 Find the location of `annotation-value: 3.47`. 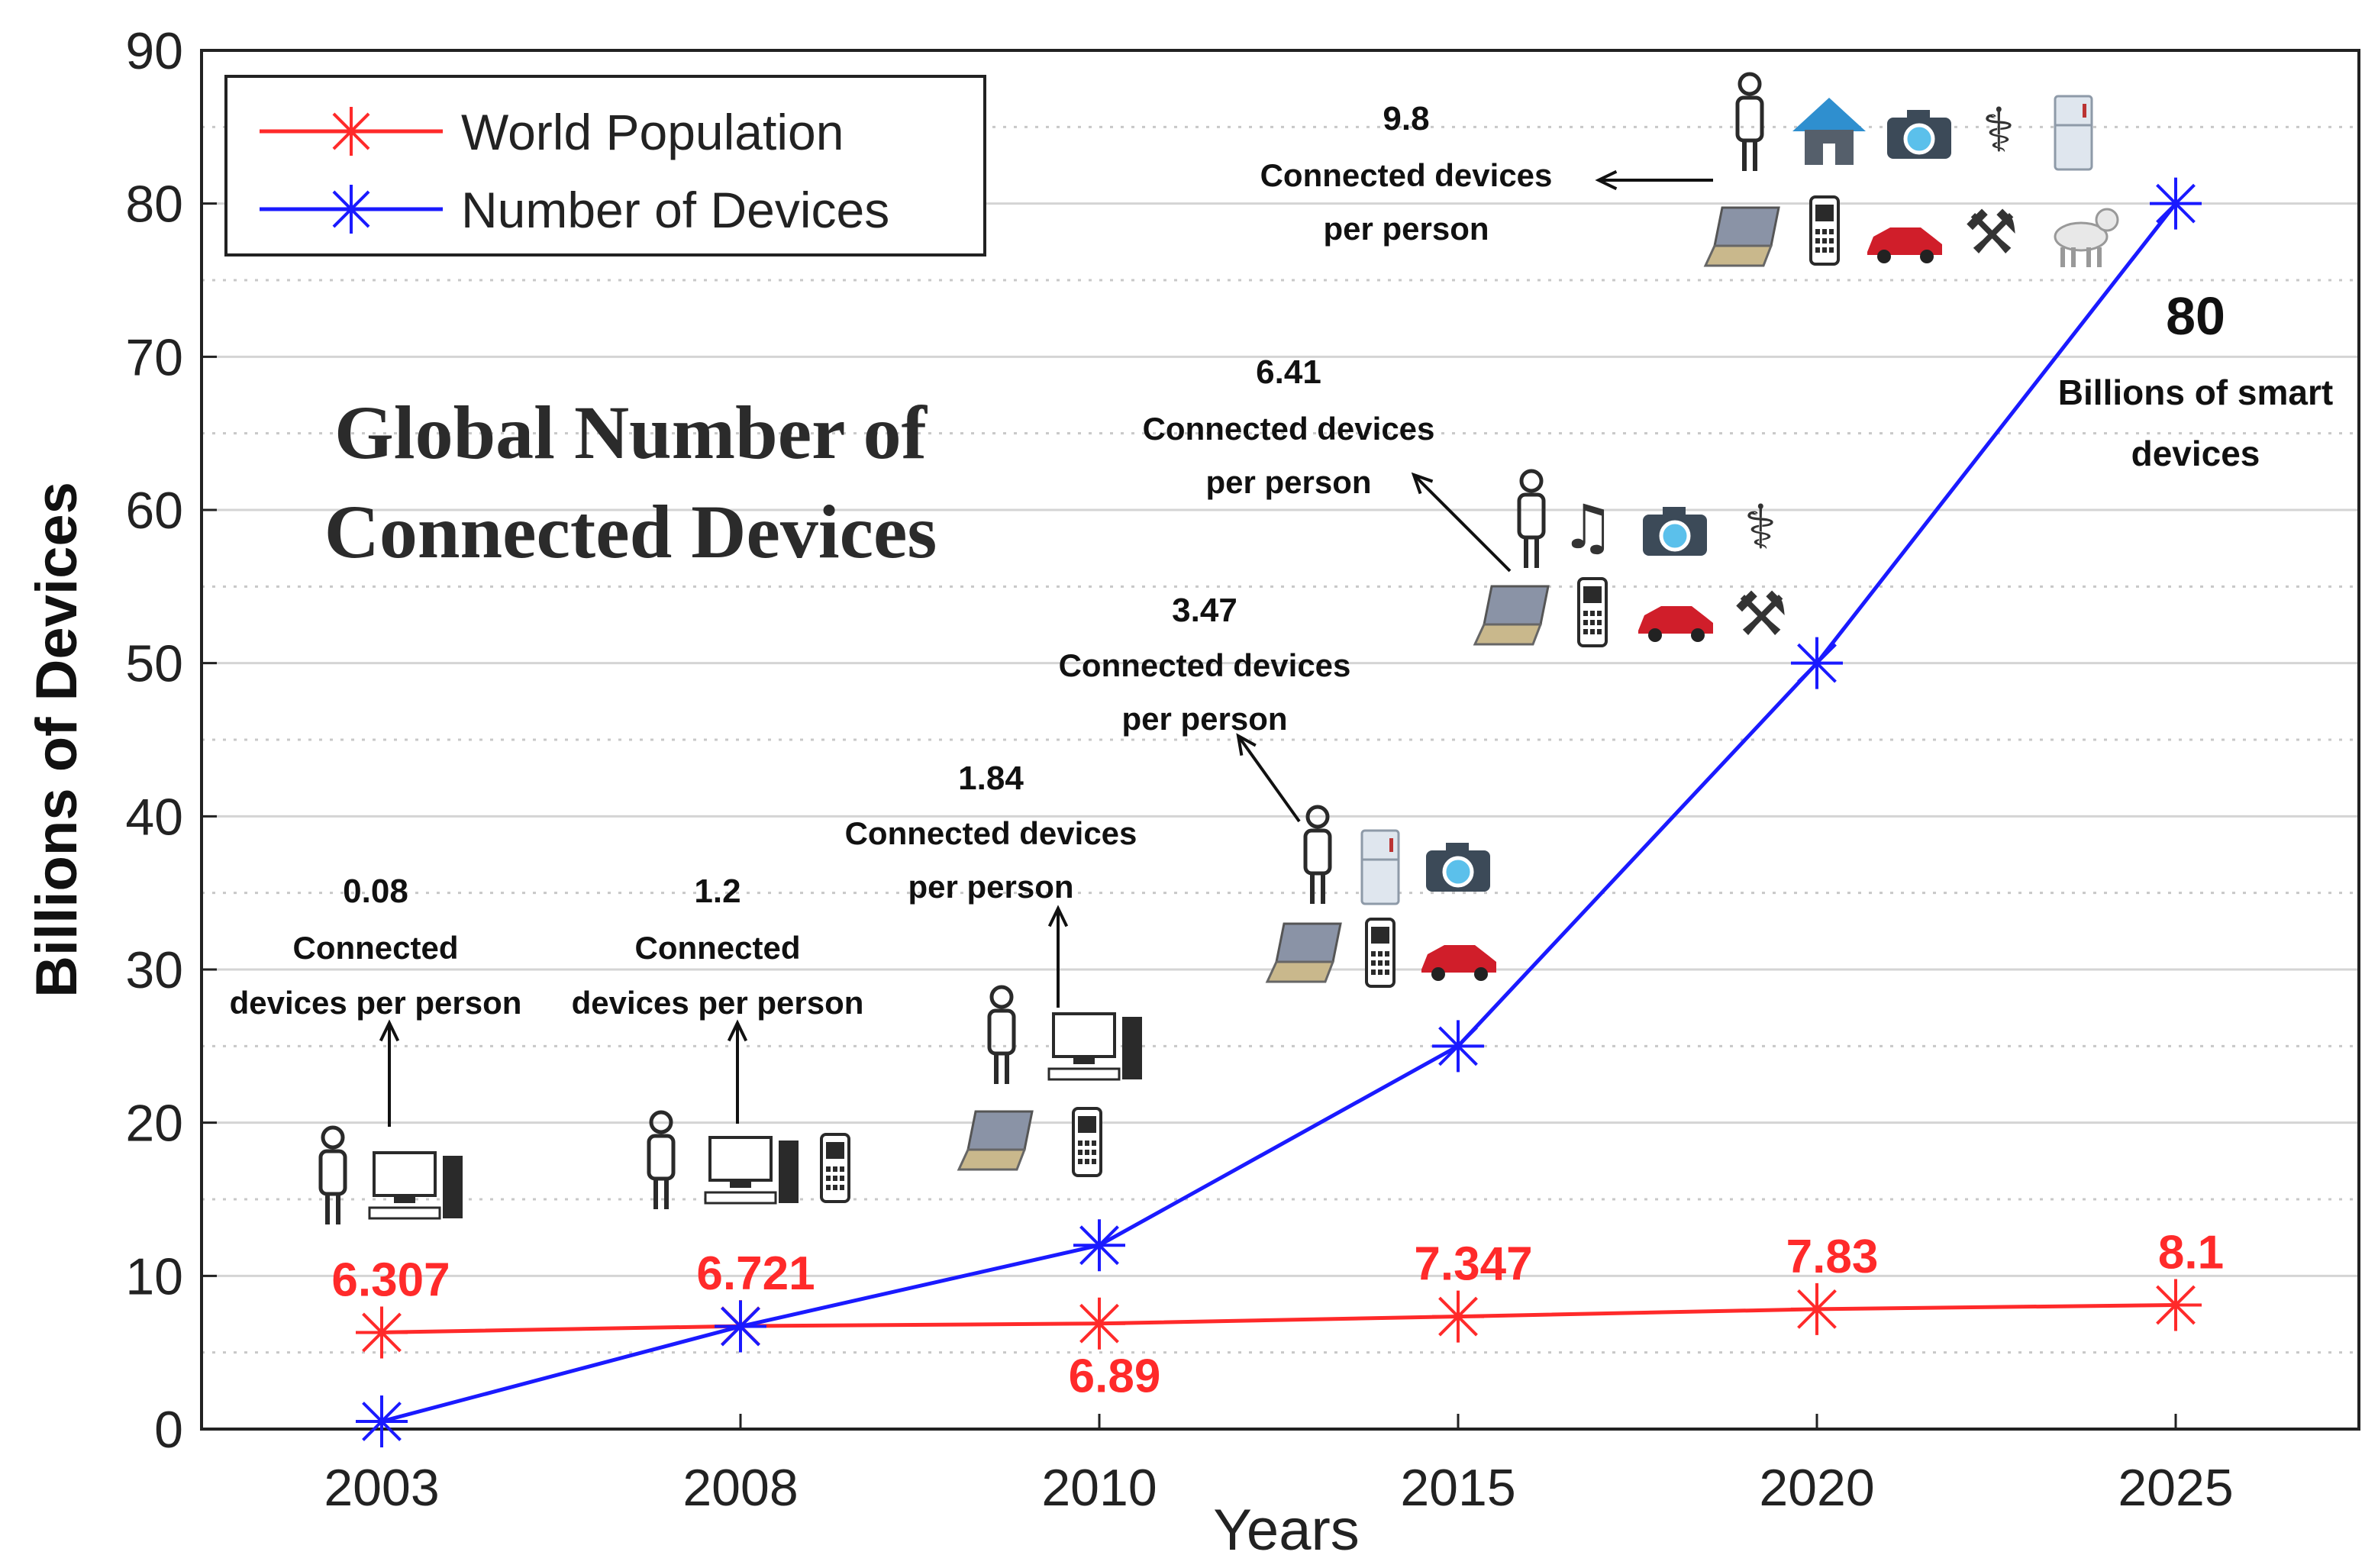

annotation-value: 3.47 is located at coordinates (1204, 610).